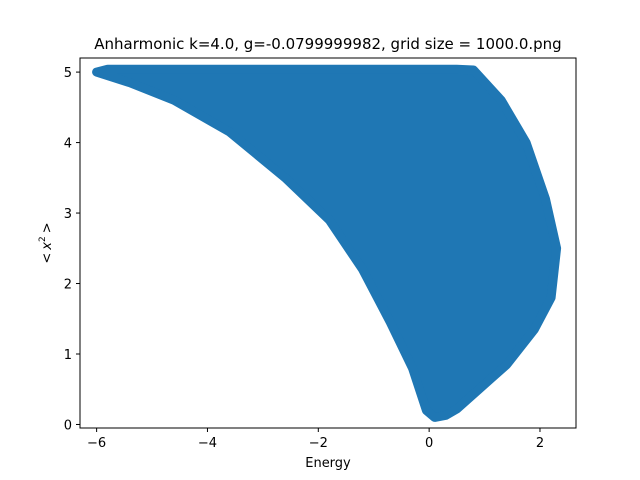  I want to click on y-tick-label: 1, so click(68, 355).